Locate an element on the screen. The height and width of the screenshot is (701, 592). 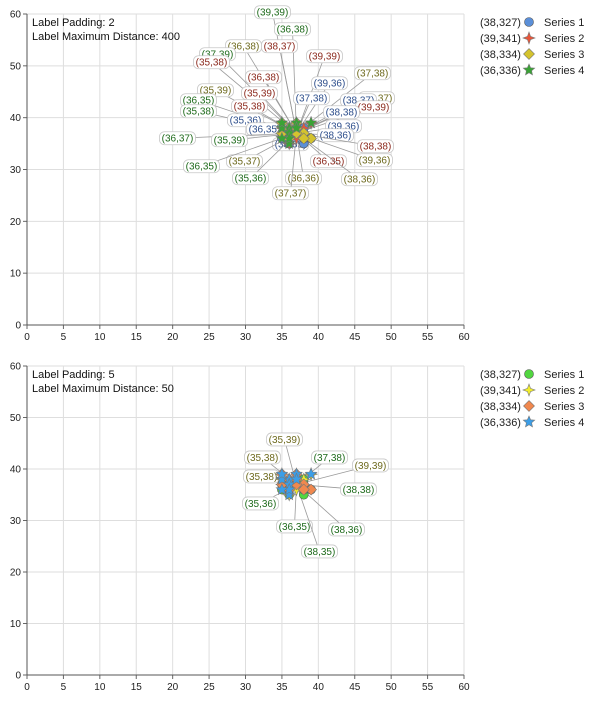
y-tick-label: 10 is located at coordinates (16, 624).